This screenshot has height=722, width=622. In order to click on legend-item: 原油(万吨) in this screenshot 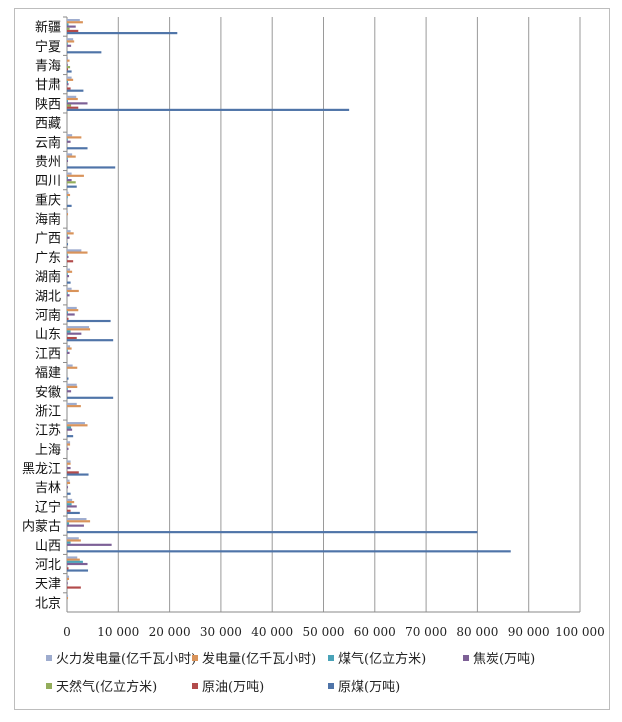, I will do `click(228, 685)`.